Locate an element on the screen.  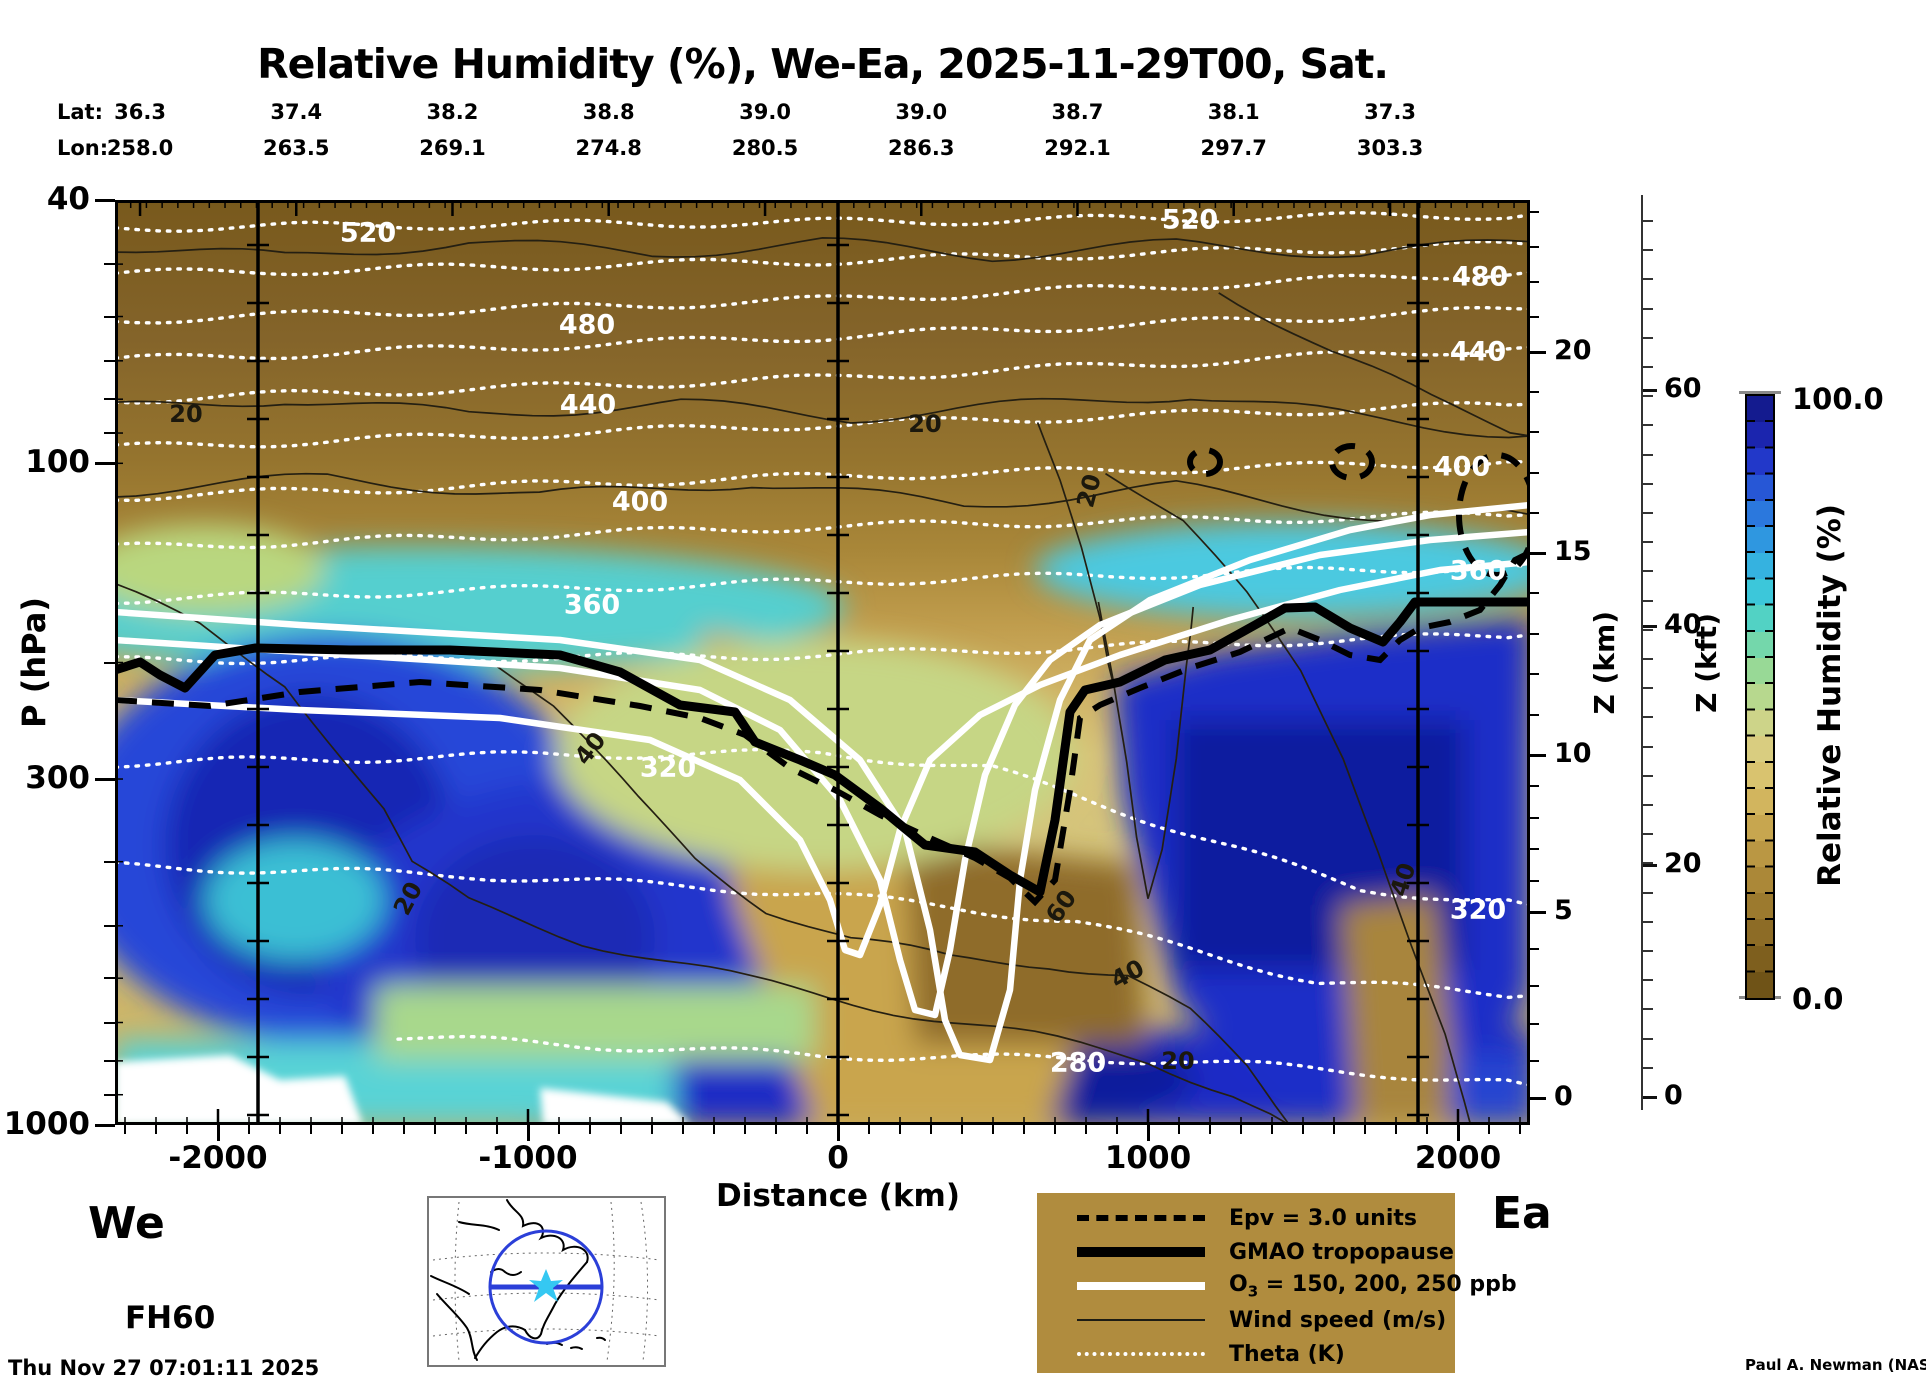
map-coastlines is located at coordinates (518, 1280).